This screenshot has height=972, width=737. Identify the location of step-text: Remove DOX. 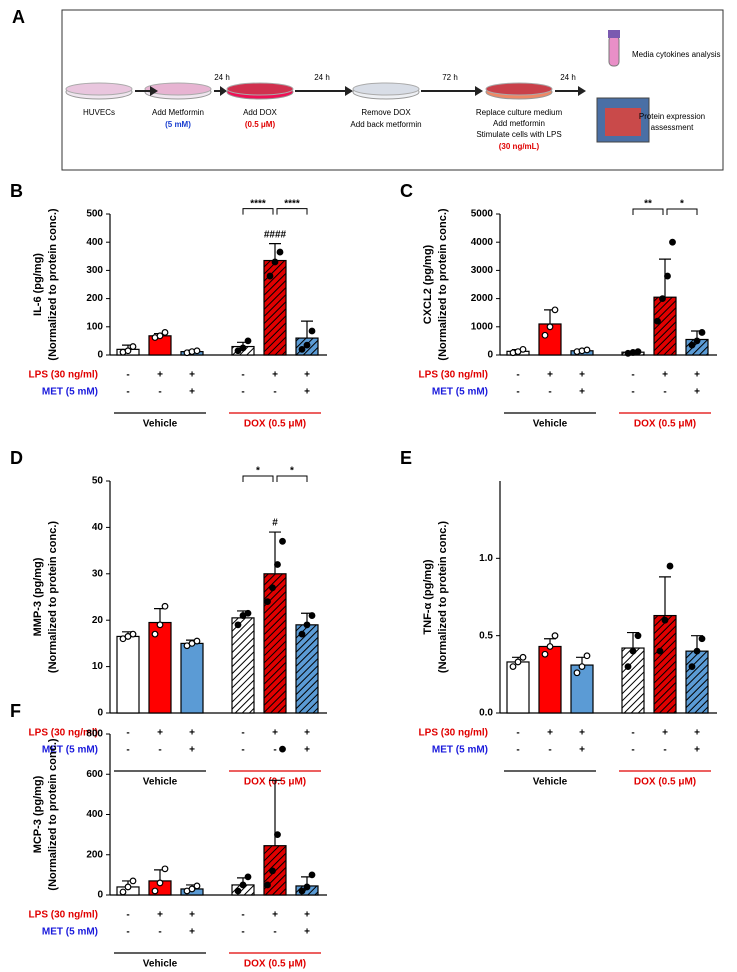
(386, 112).